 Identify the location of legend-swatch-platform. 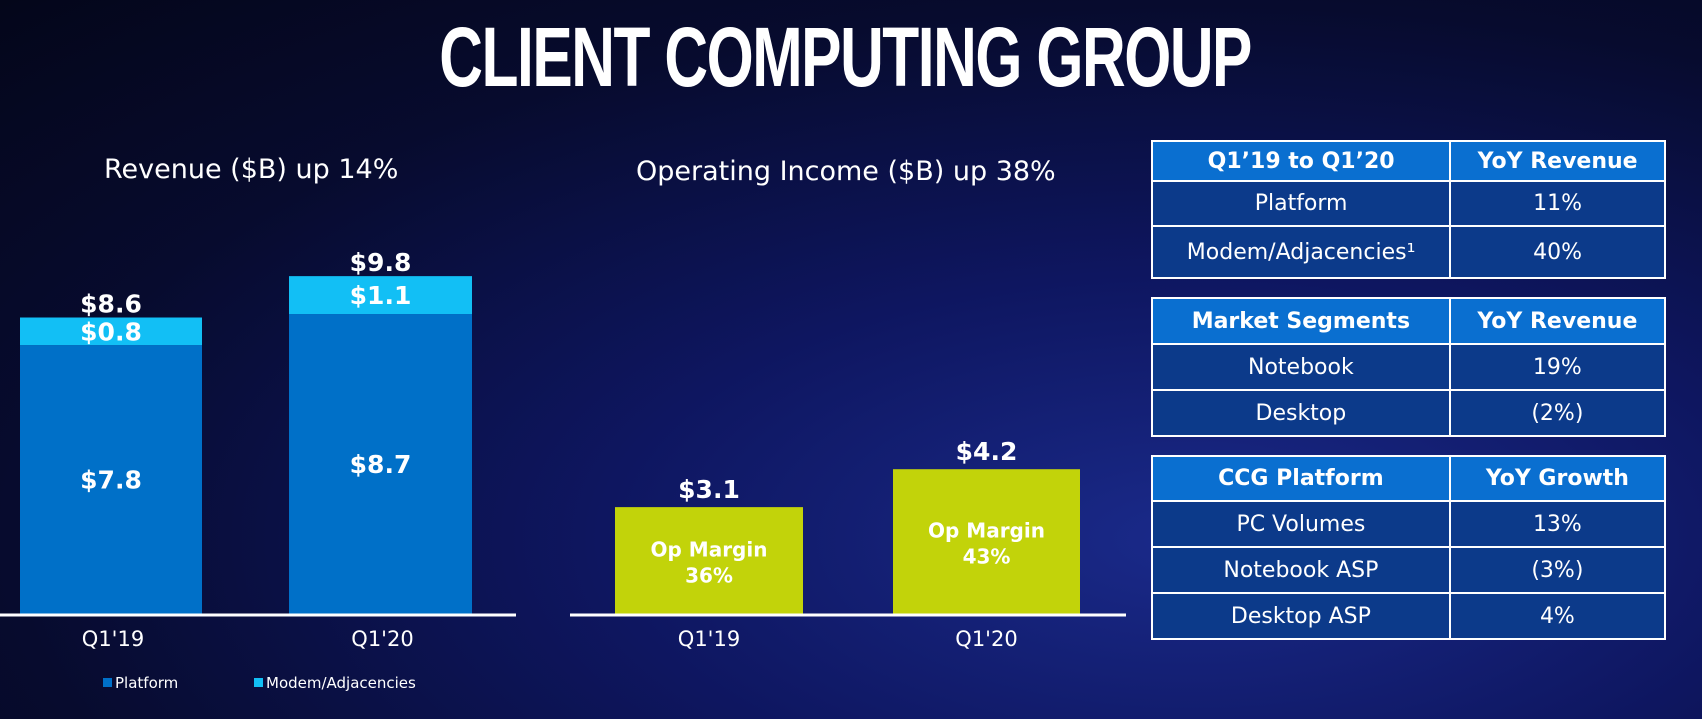
(107, 682).